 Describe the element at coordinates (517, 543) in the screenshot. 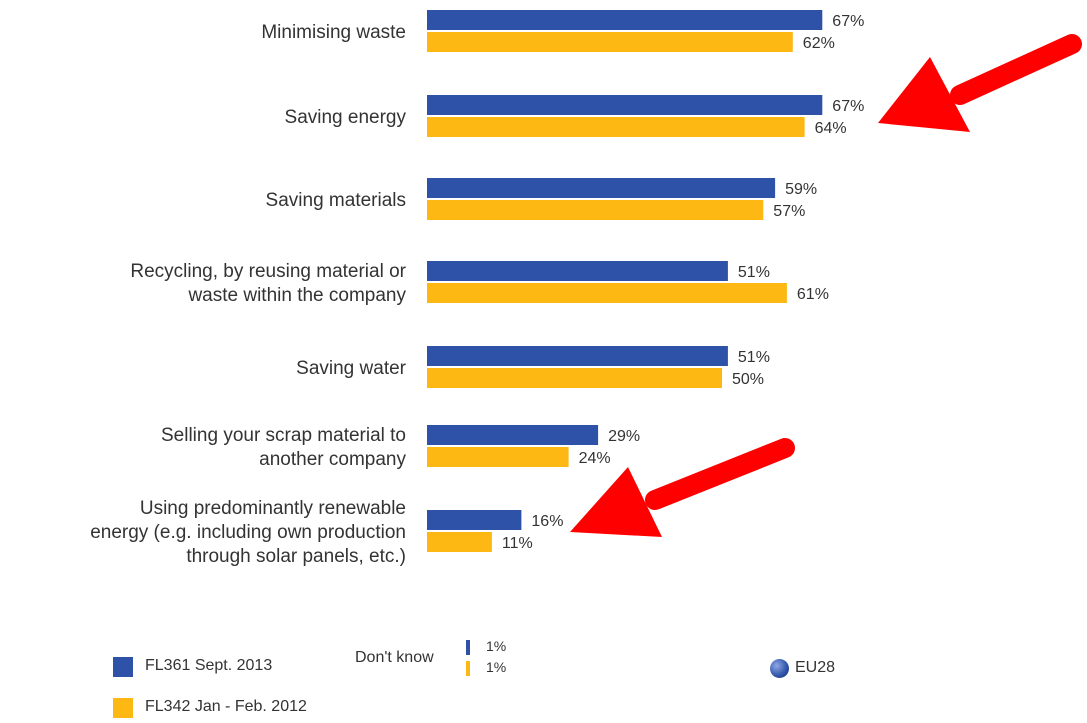

I see `data-label: 11%` at that location.